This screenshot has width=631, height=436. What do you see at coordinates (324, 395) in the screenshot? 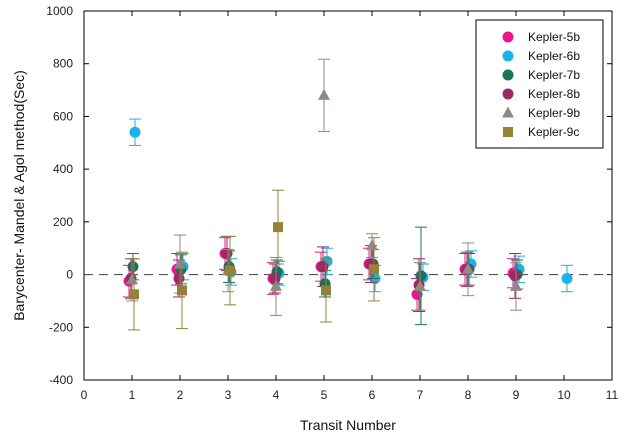
I see `x-tick-label: 5` at bounding box center [324, 395].